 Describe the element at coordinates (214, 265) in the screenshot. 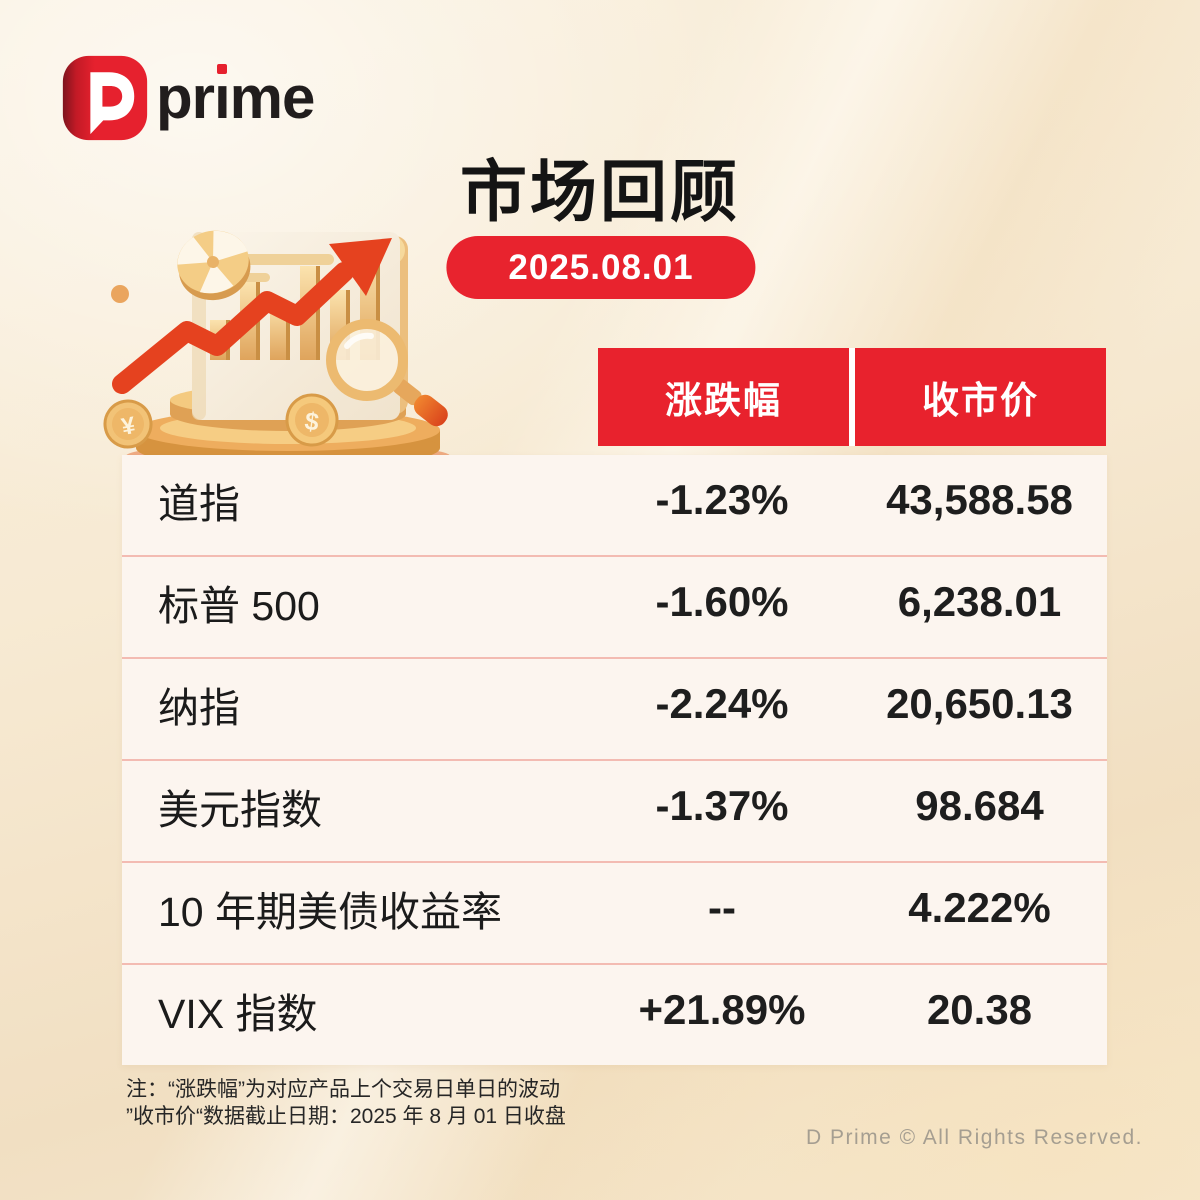

I see `pie-chart-icon` at that location.